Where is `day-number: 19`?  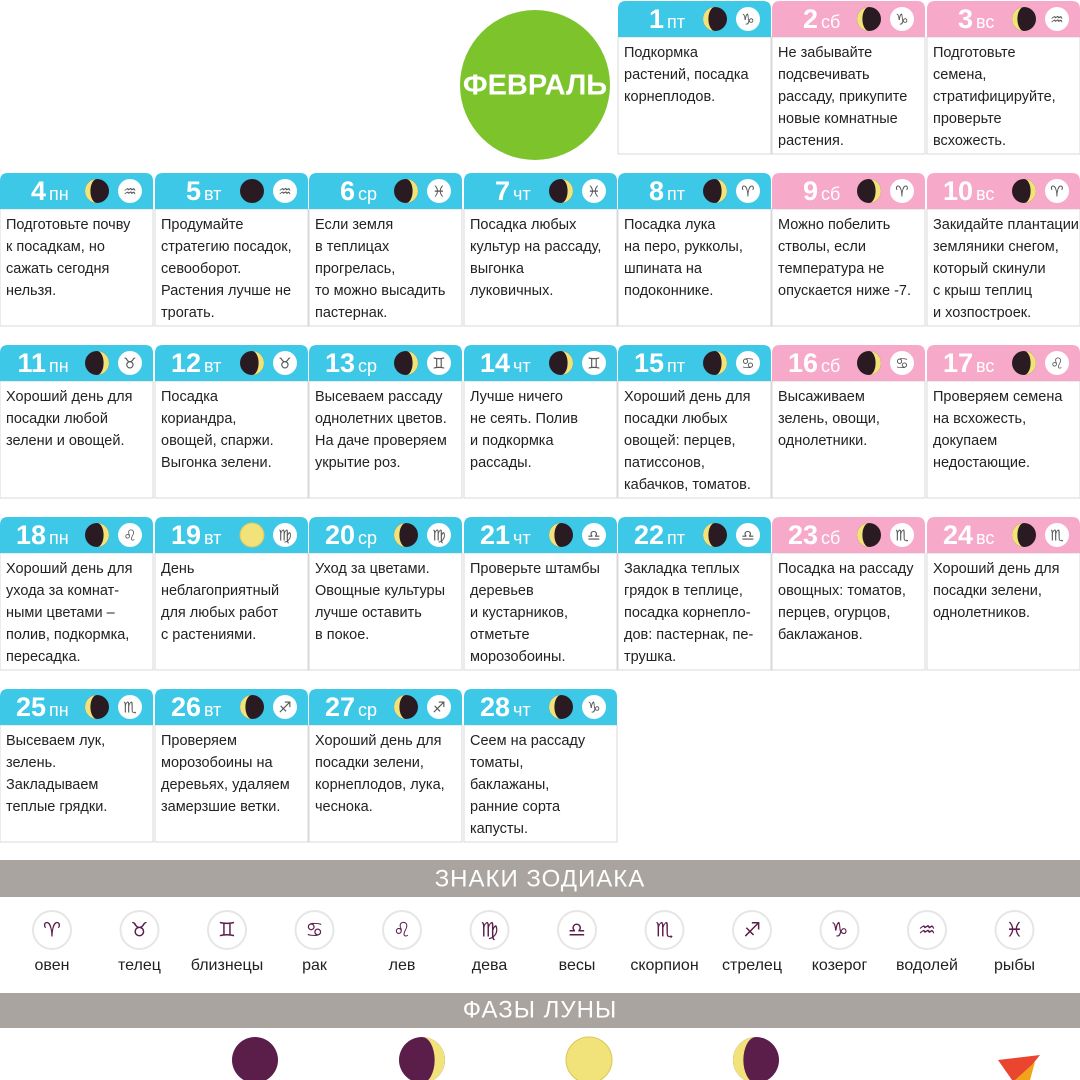
day-number: 19 is located at coordinates (186, 535).